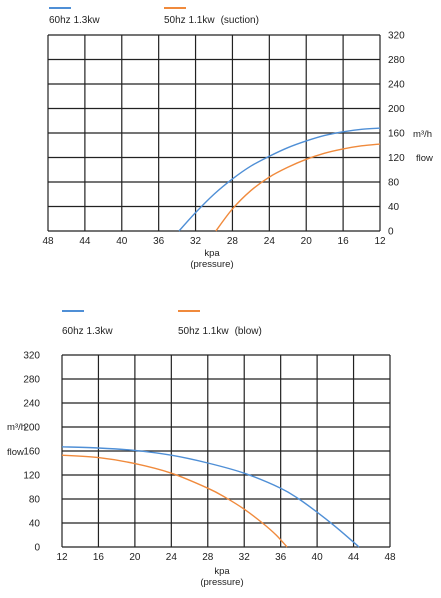 This screenshot has width=441, height=598. I want to click on chart-subtitle: (suction), so click(240, 20).